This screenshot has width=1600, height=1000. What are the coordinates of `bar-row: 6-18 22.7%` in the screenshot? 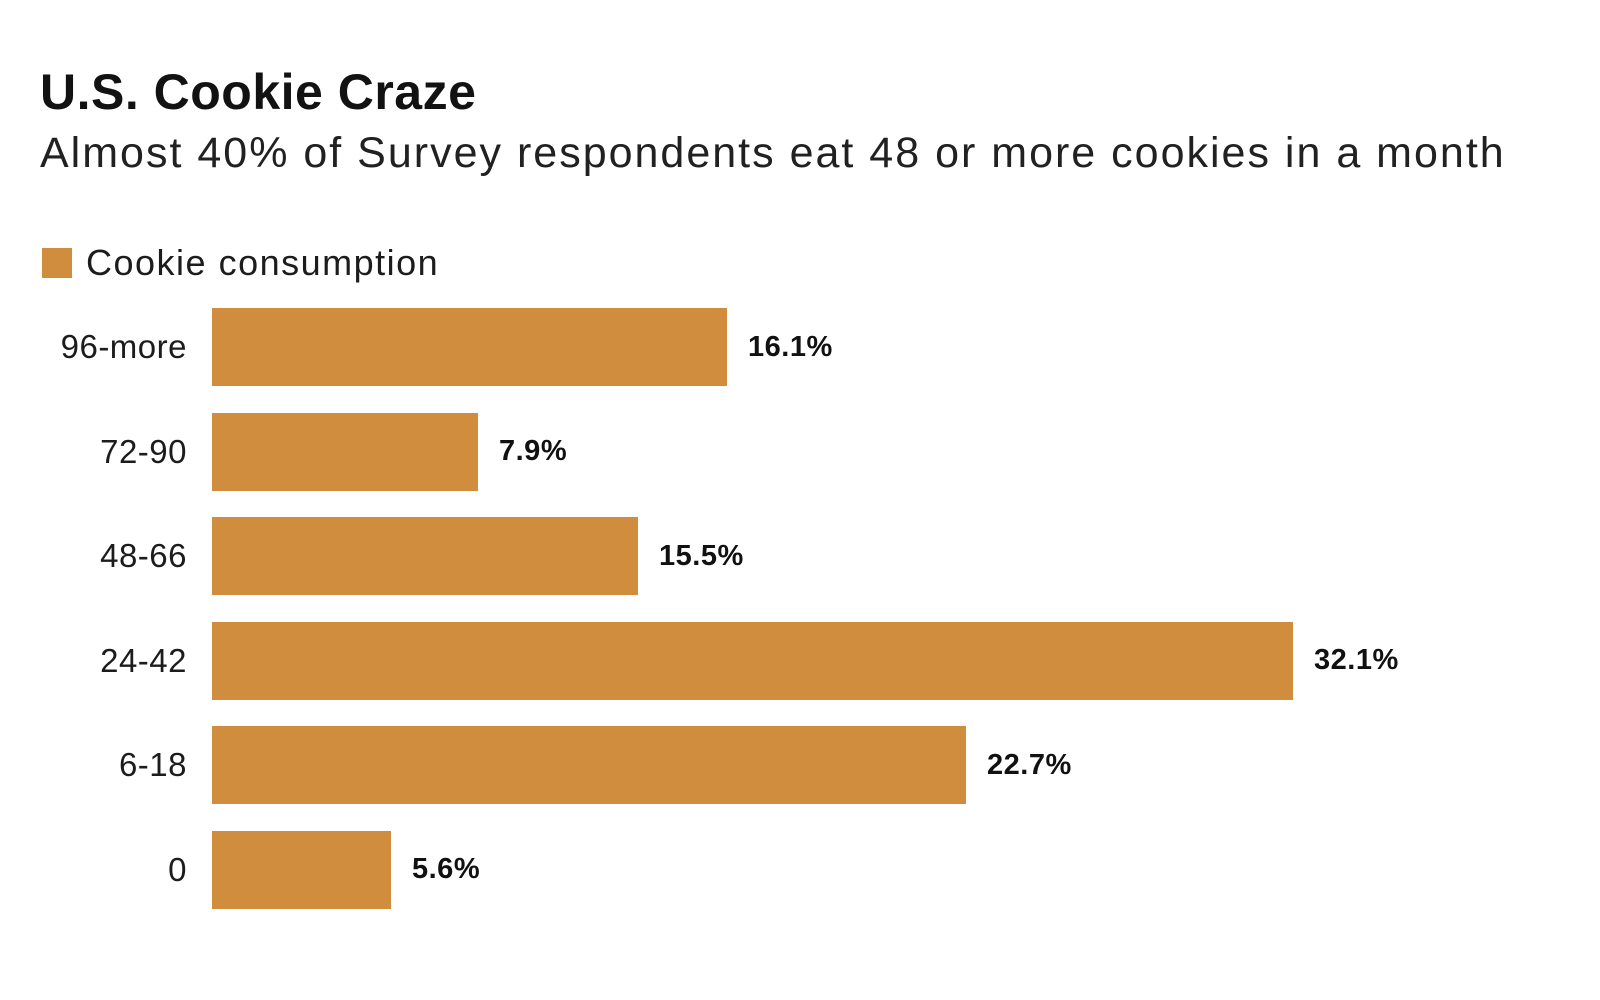 It's located at (810, 765).